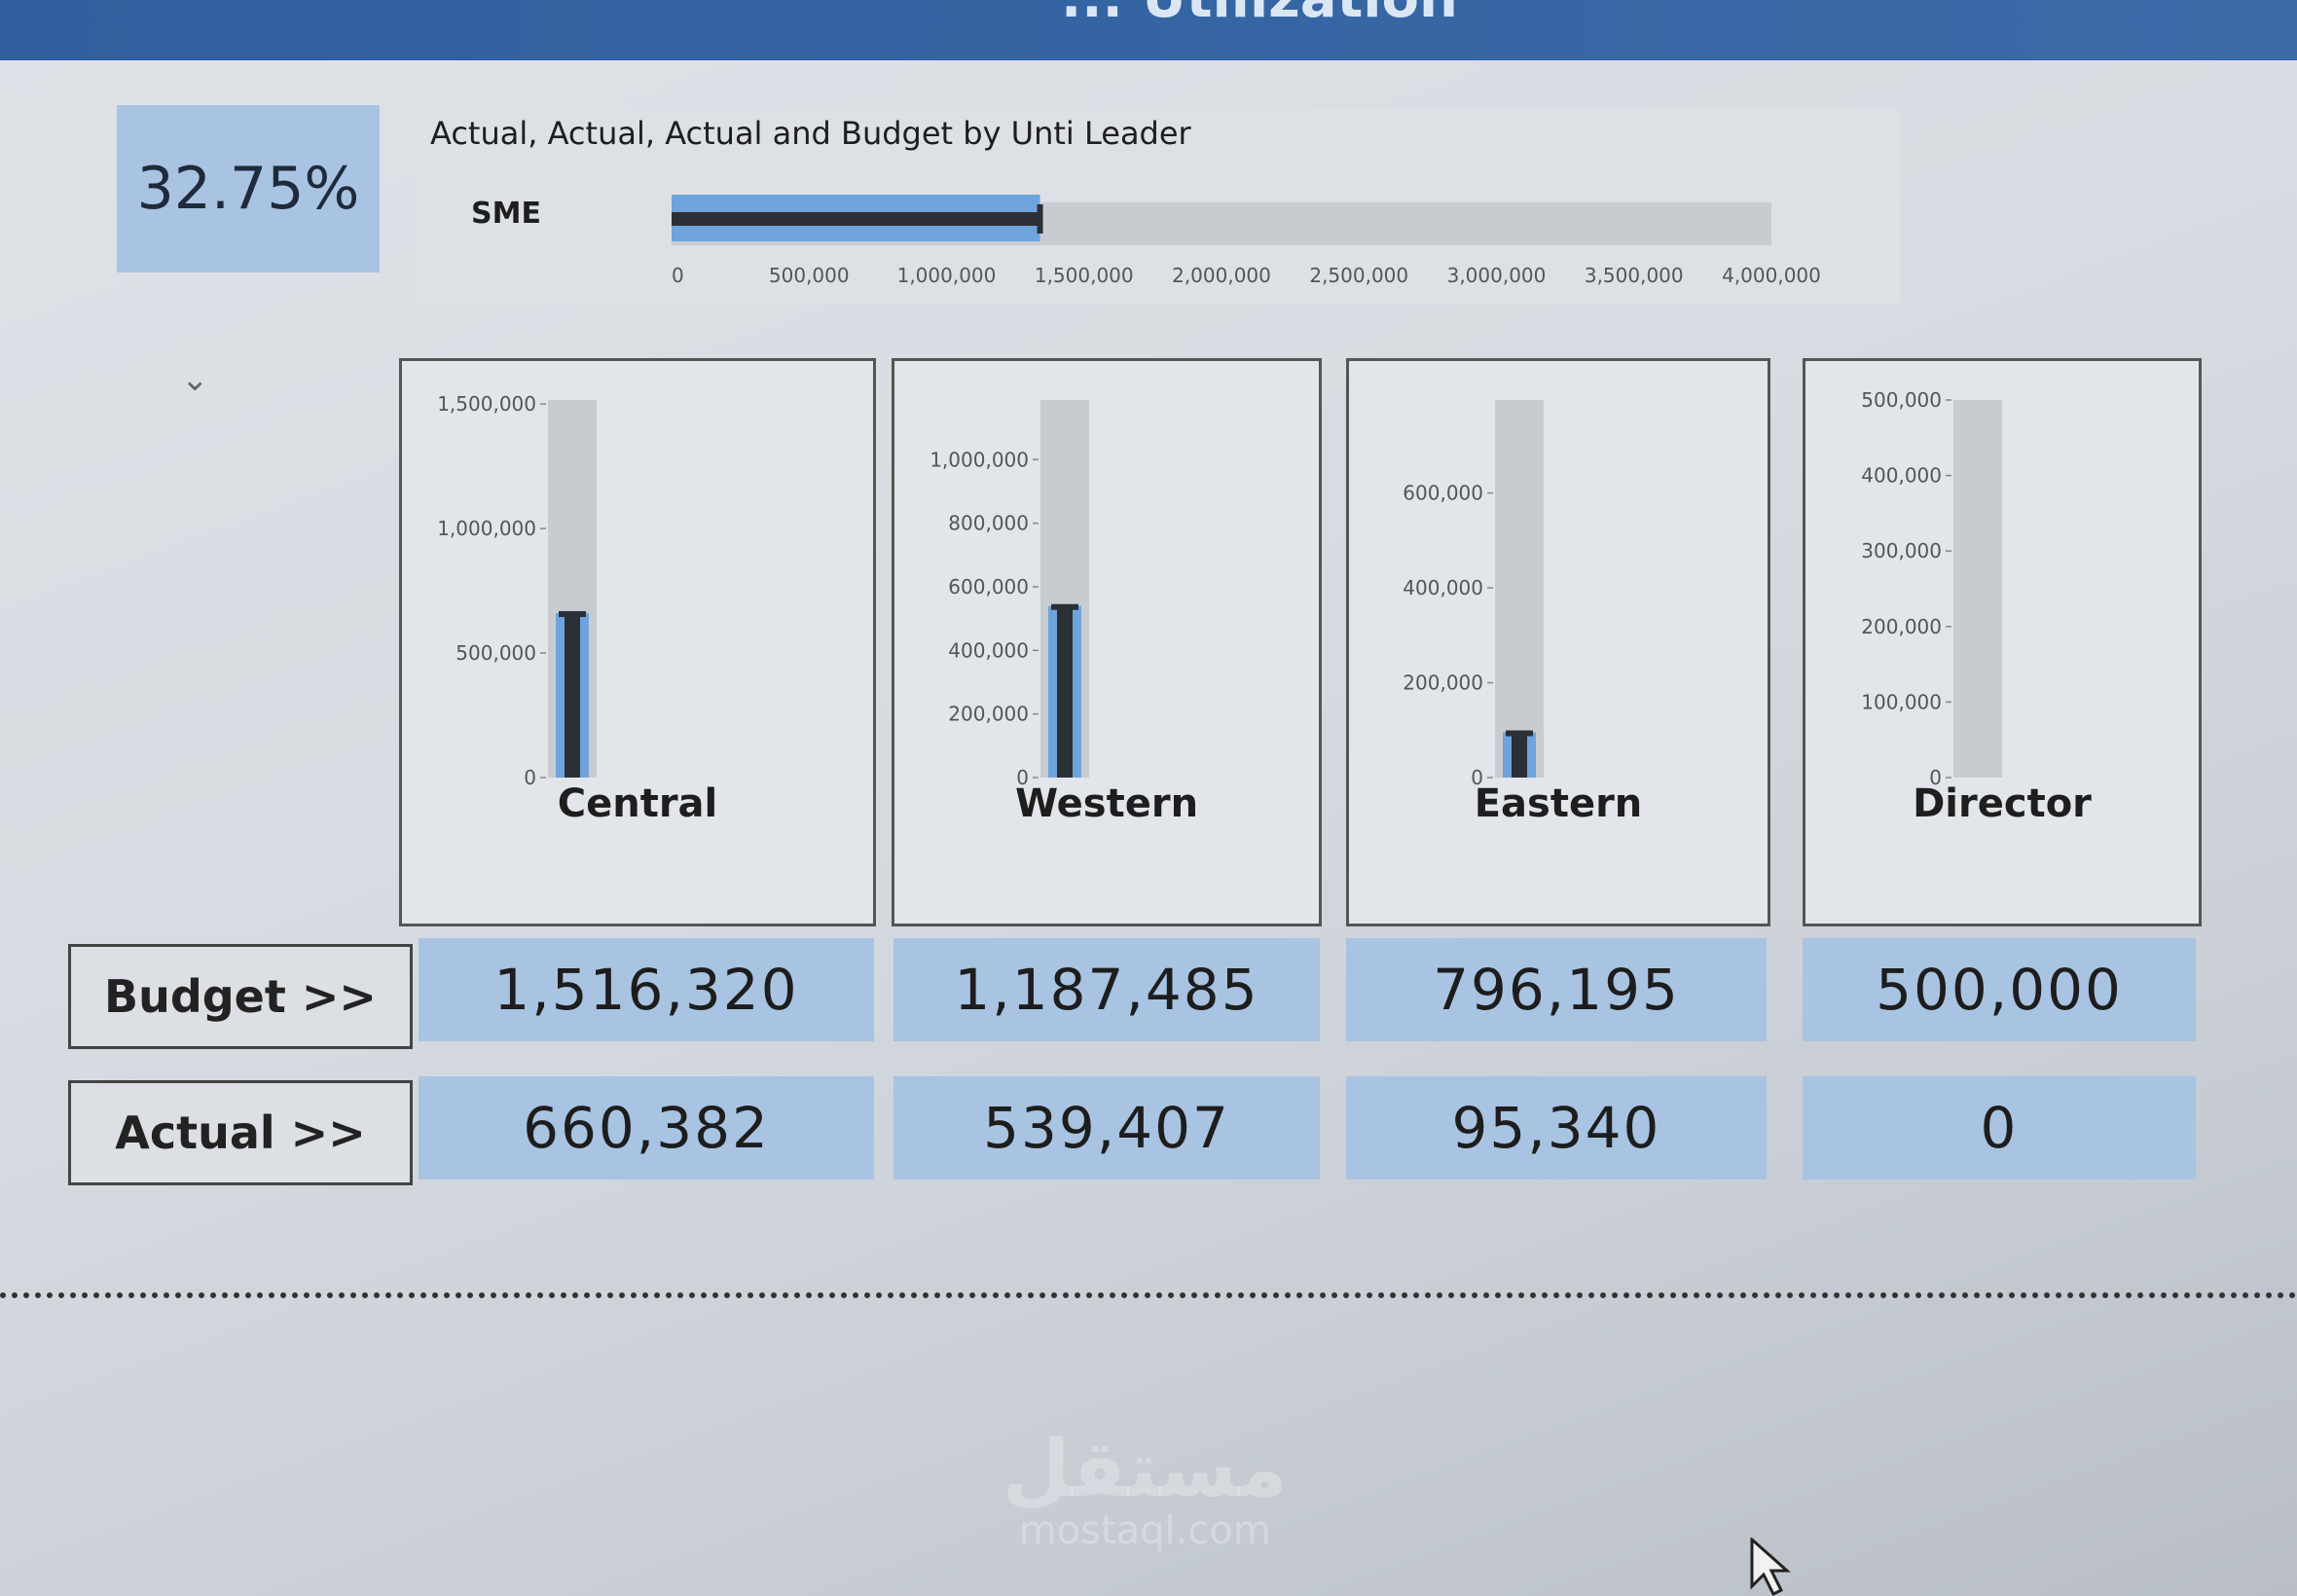 Image resolution: width=2297 pixels, height=1596 pixels. I want to click on y-tick-label: 300,000, so click(1901, 550).